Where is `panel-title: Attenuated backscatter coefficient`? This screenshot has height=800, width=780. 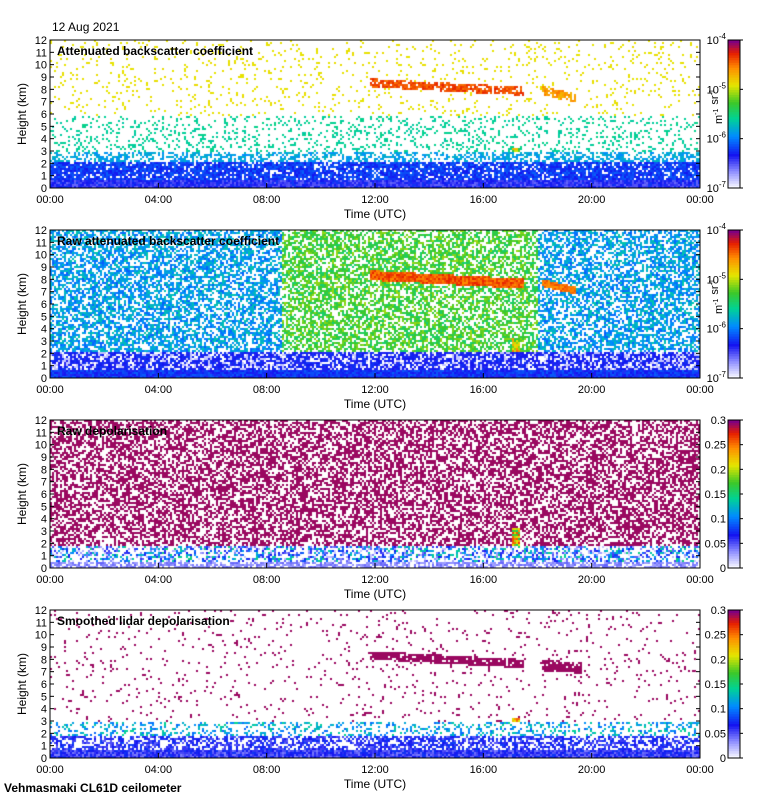 panel-title: Attenuated backscatter coefficient is located at coordinates (155, 51).